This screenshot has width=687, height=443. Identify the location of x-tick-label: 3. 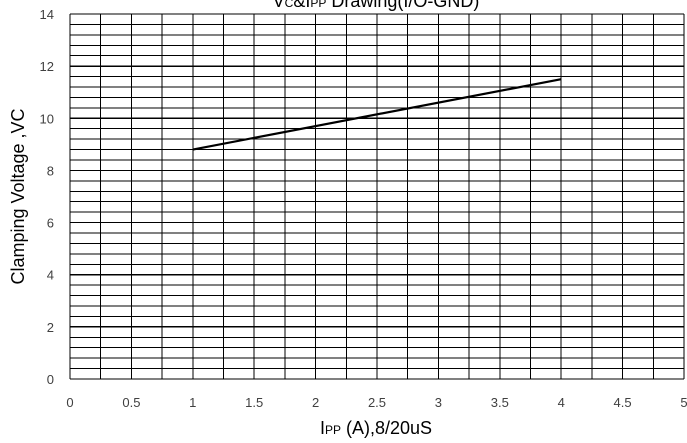
(438, 402).